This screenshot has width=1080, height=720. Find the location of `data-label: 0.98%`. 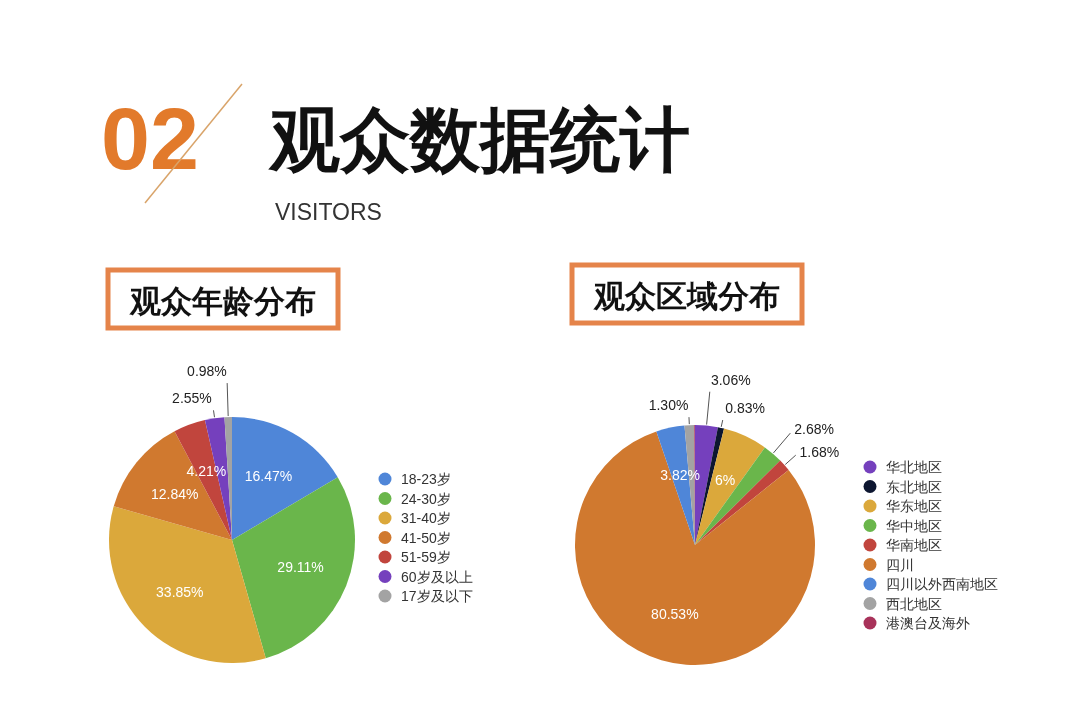

data-label: 0.98% is located at coordinates (207, 371).